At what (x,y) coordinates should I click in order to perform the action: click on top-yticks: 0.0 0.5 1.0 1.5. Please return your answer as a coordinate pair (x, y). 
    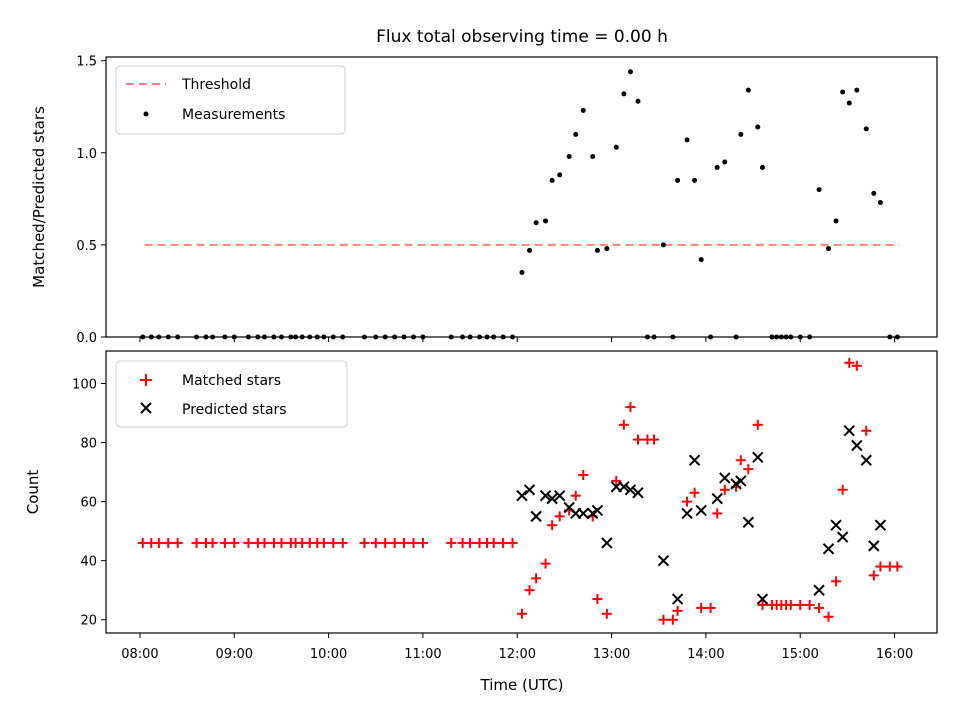
    Looking at the image, I should click on (91, 200).